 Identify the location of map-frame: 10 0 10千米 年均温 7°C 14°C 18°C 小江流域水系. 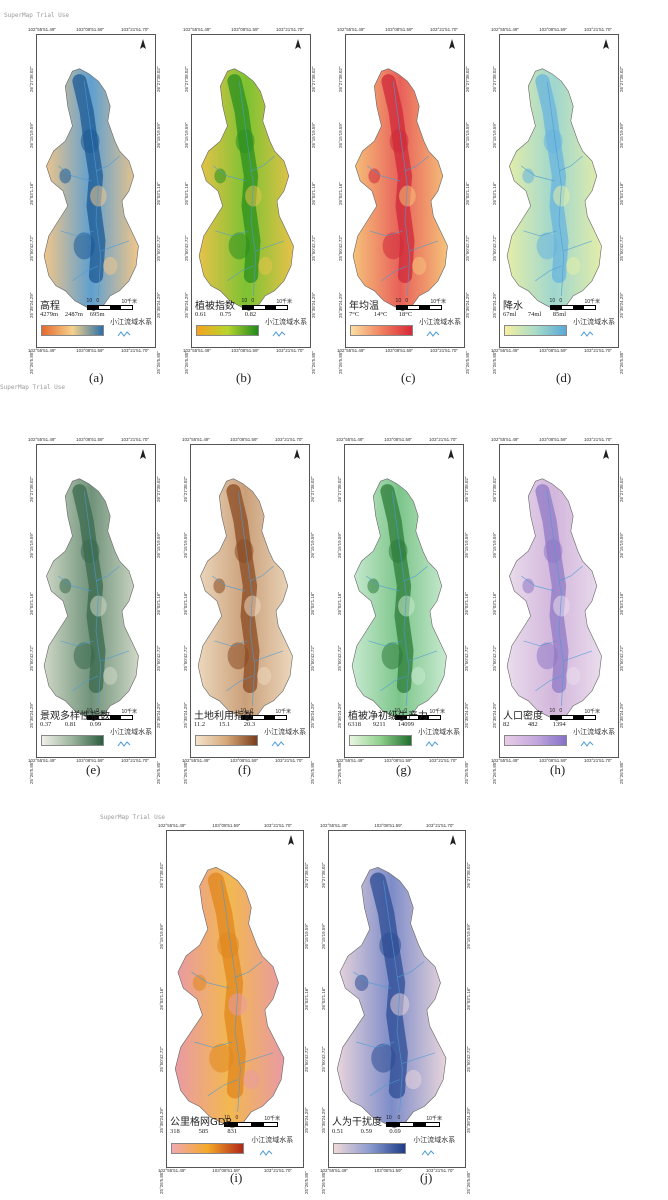
(405, 191).